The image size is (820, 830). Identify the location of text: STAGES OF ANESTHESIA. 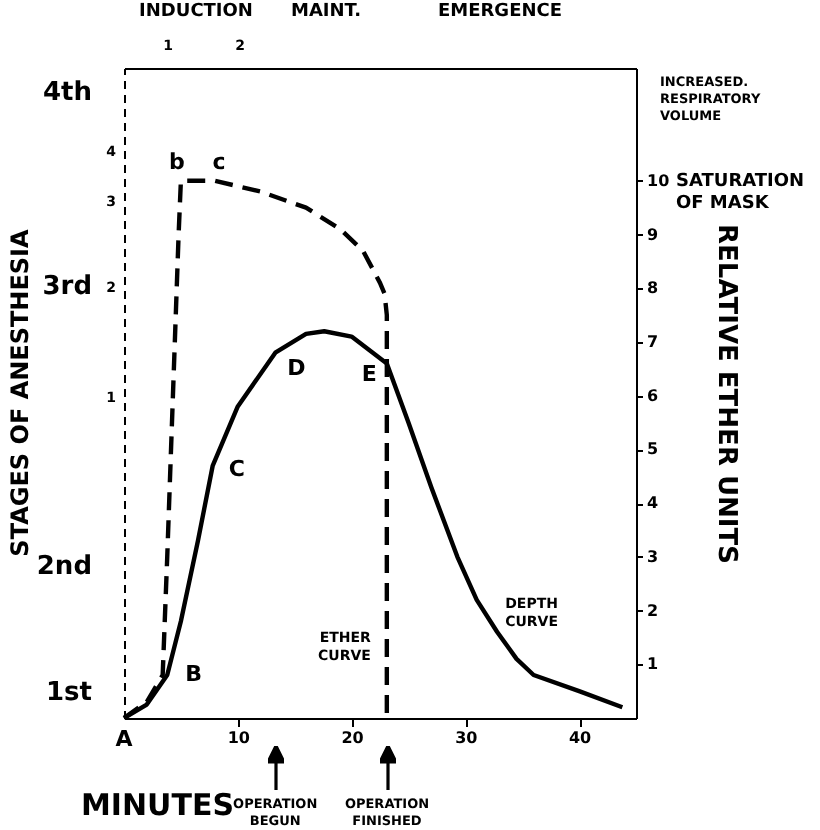
(20, 392).